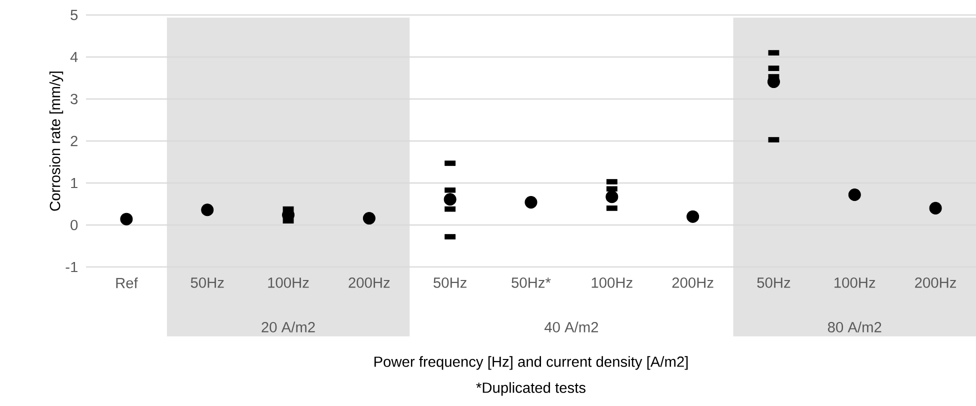 Image resolution: width=976 pixels, height=406 pixels. What do you see at coordinates (74, 183) in the screenshot?
I see `y-tick-label: 1` at bounding box center [74, 183].